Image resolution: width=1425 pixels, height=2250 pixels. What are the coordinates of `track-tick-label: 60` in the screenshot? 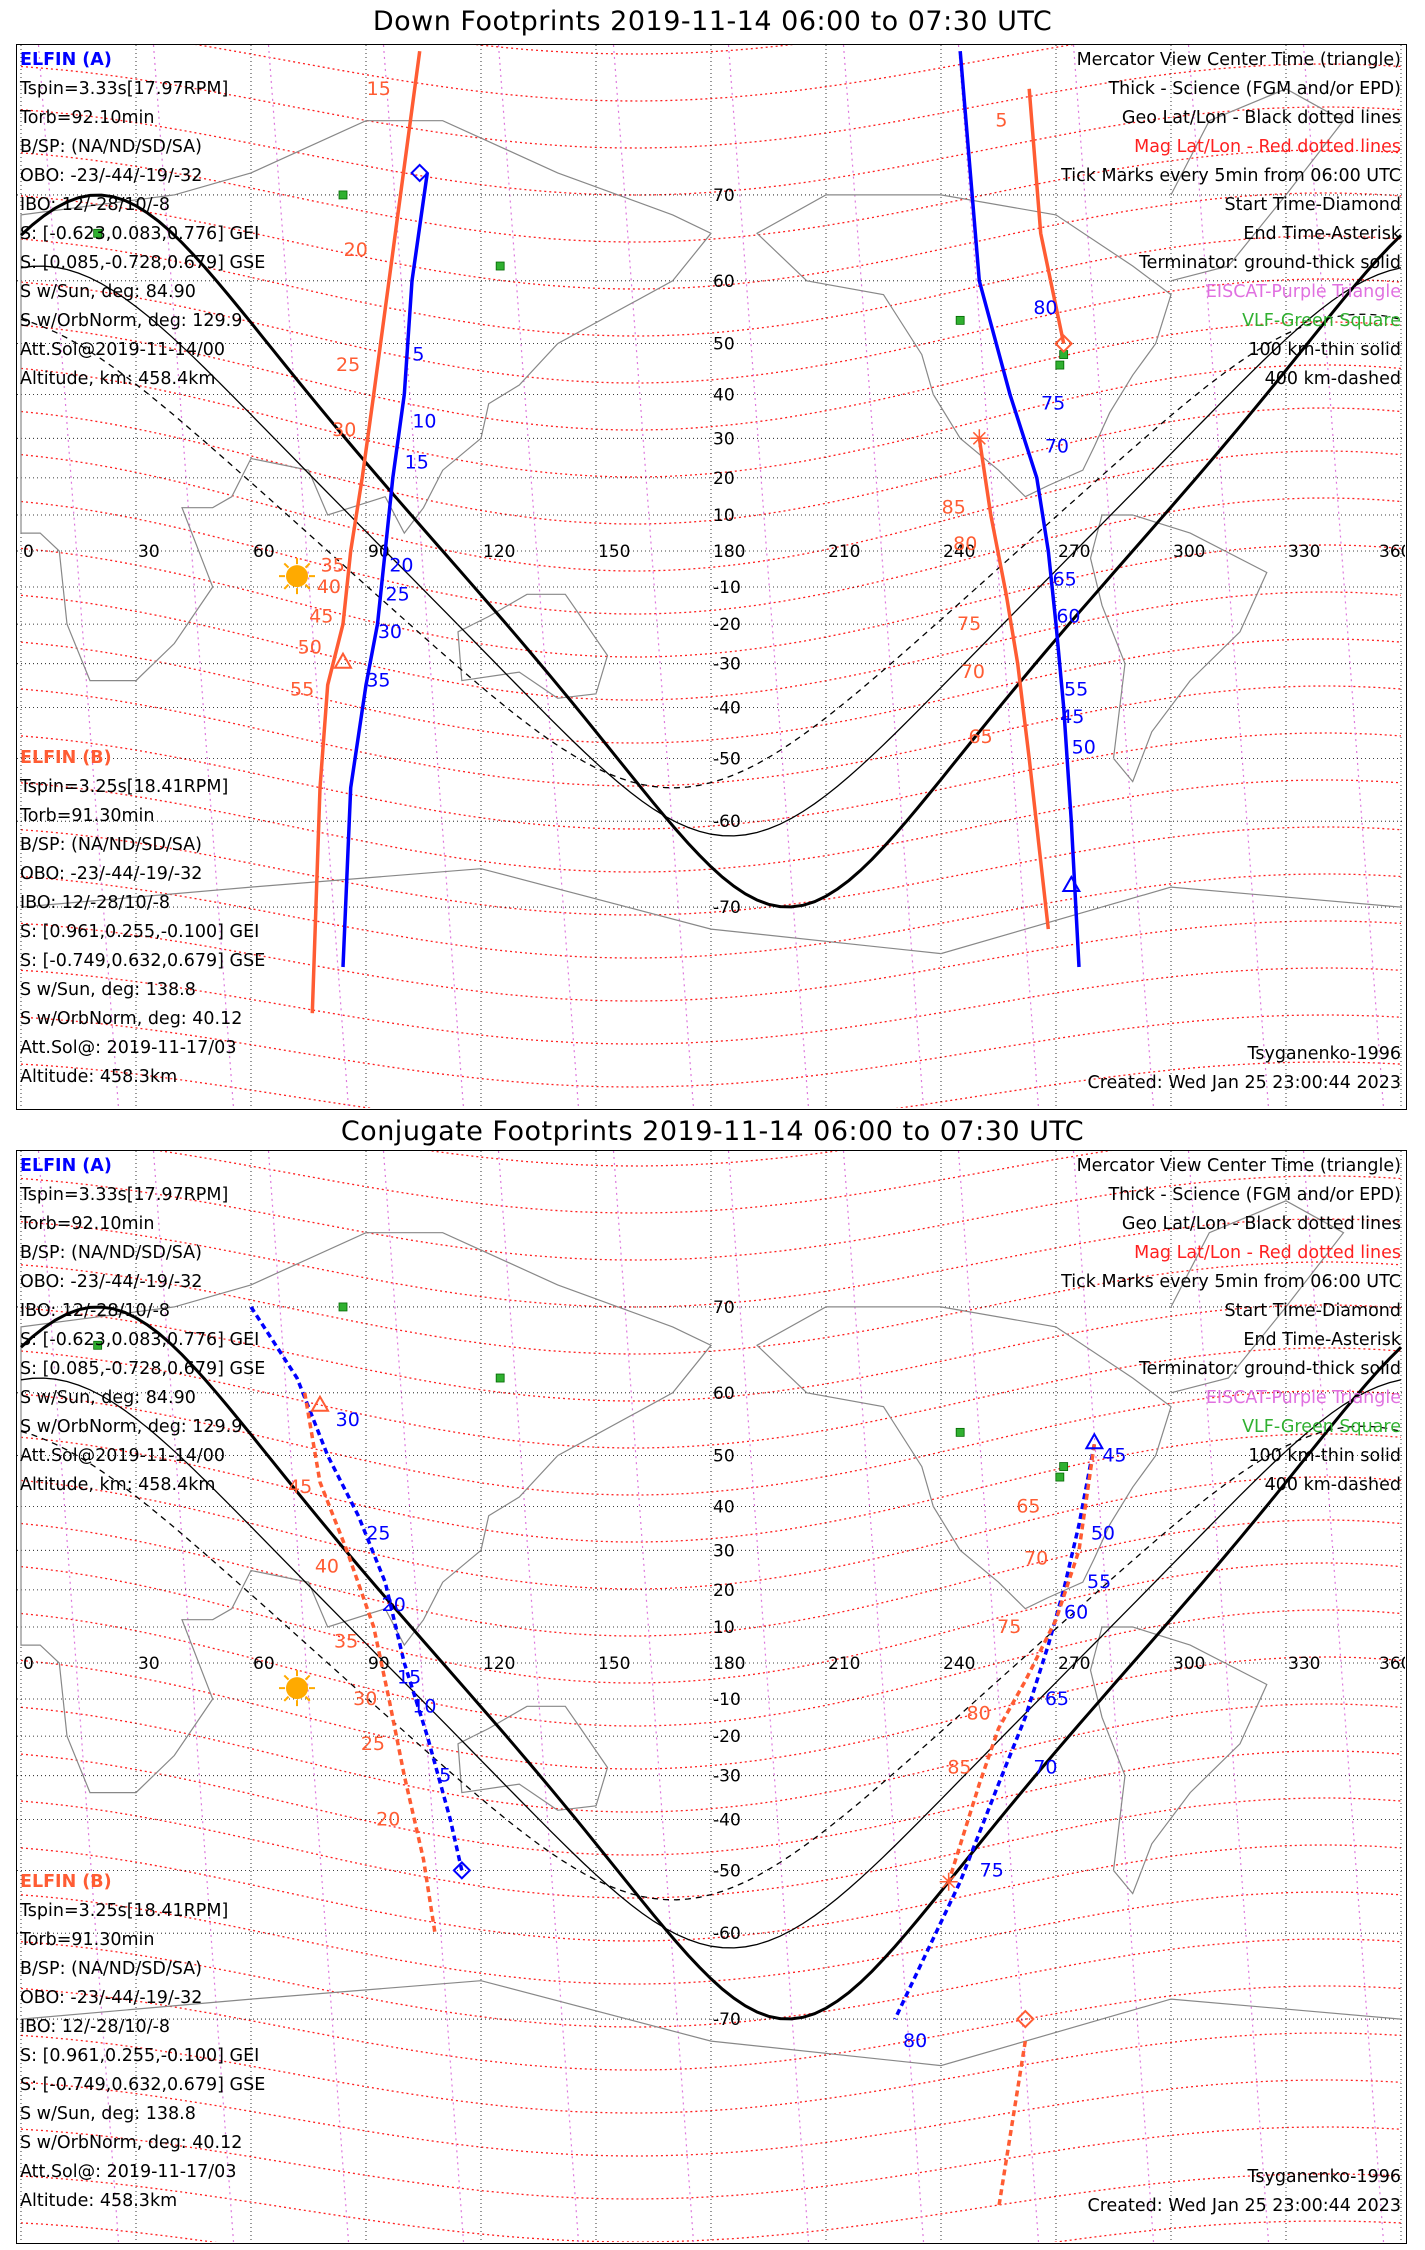 It's located at (1068, 617).